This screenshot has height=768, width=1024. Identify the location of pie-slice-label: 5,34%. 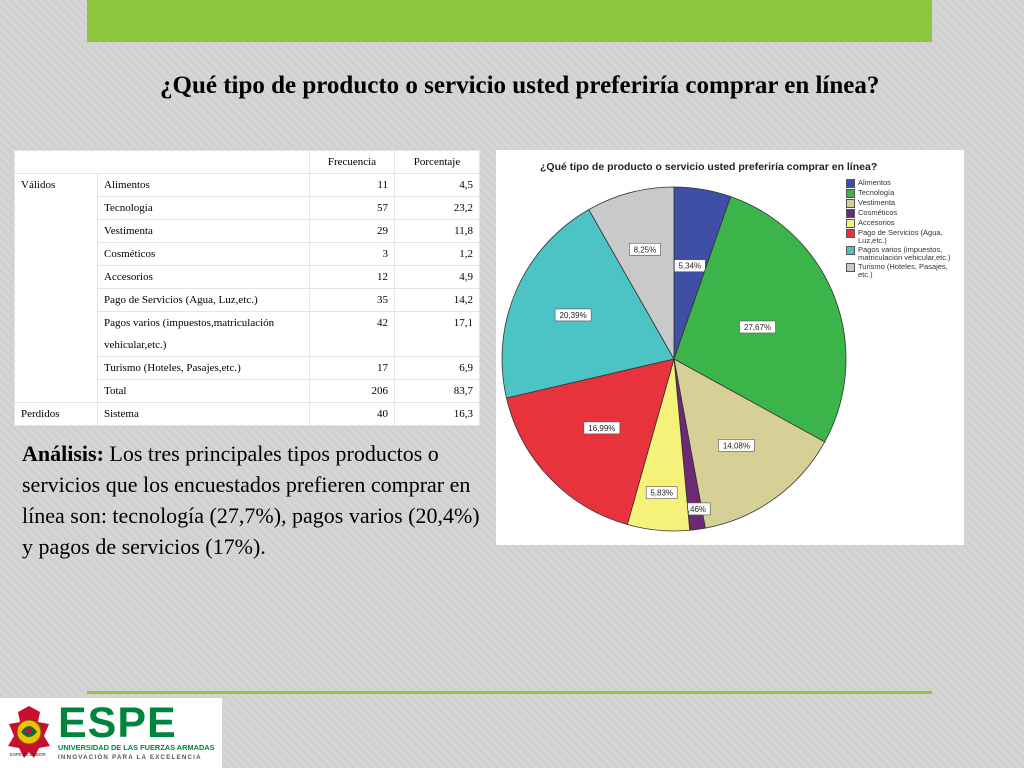
(689, 266).